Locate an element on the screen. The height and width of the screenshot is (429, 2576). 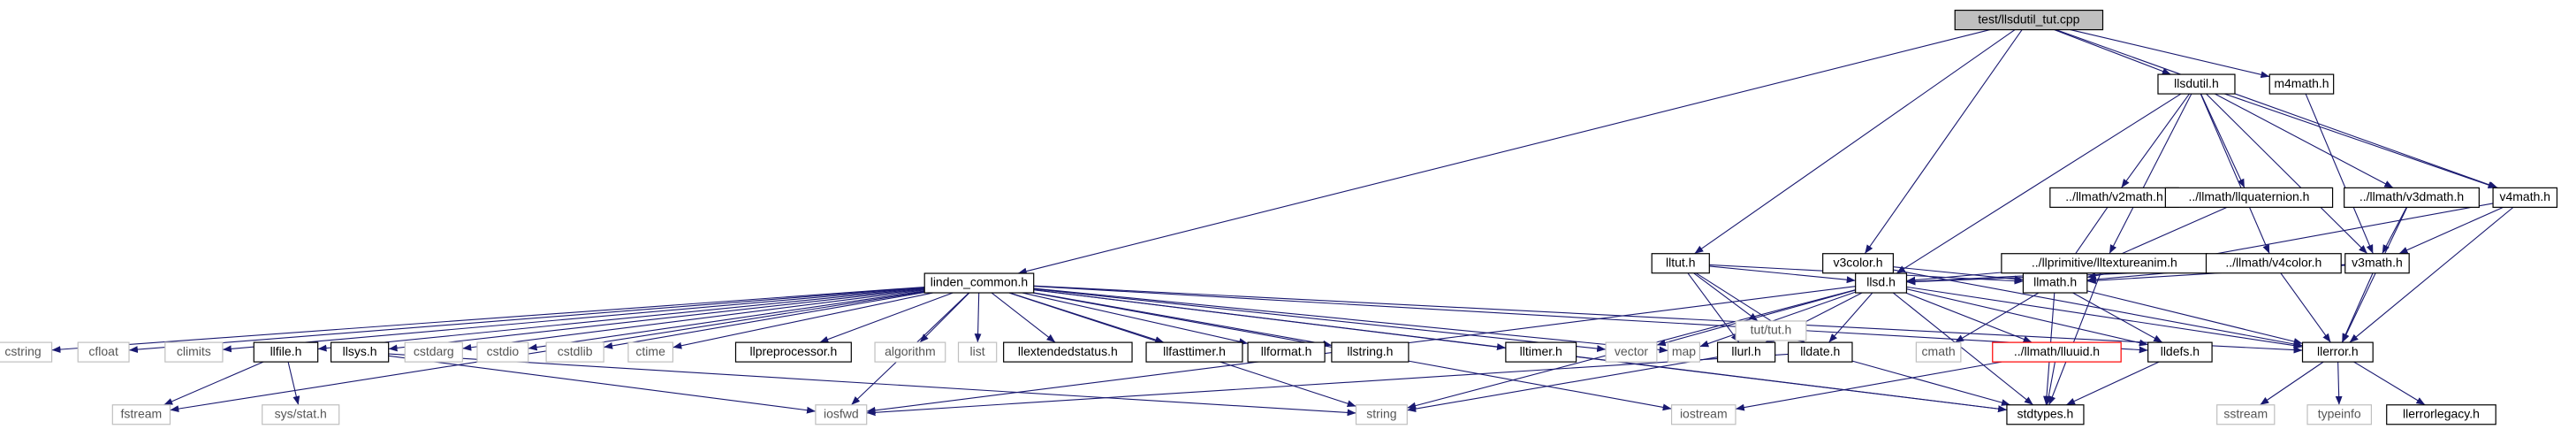
node-label: llerrorlegacy.h is located at coordinates (2441, 413).